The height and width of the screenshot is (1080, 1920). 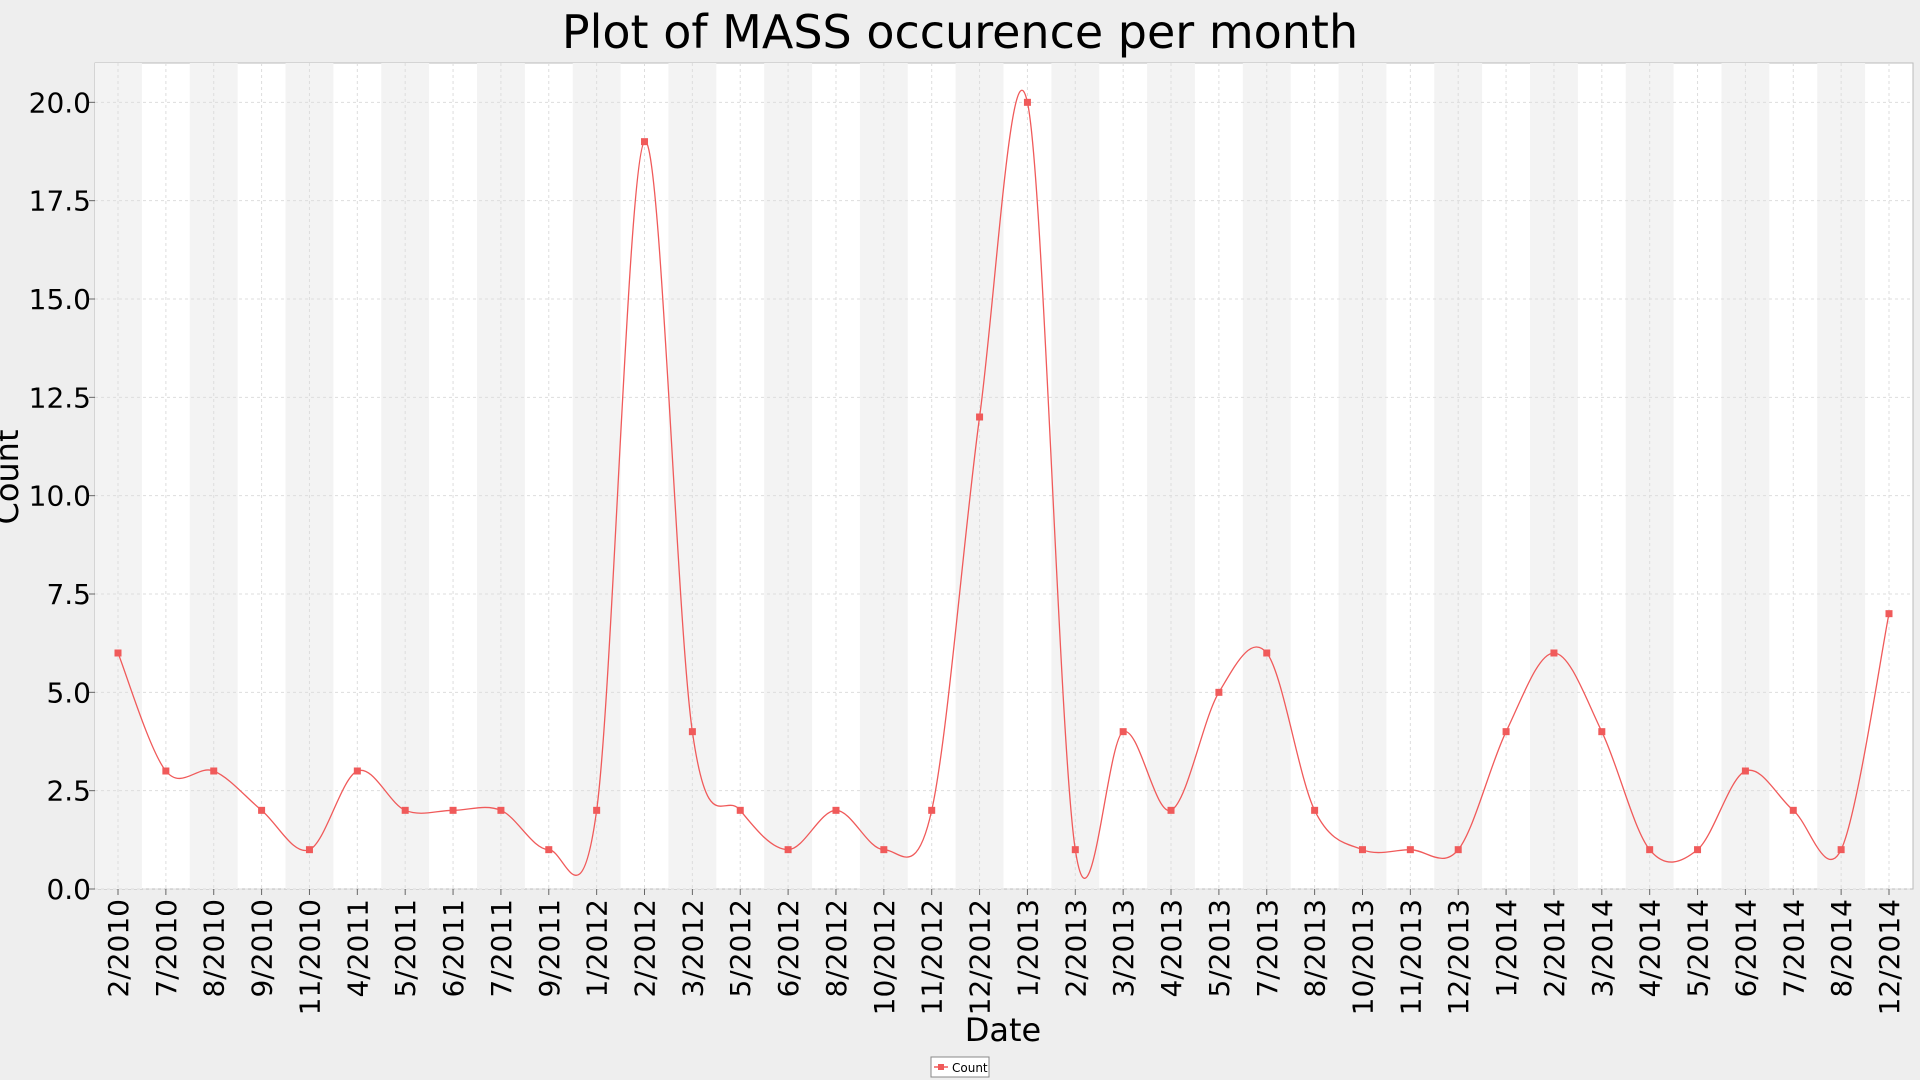 What do you see at coordinates (1219, 948) in the screenshot?
I see `xtick-label-23: 5/2013` at bounding box center [1219, 948].